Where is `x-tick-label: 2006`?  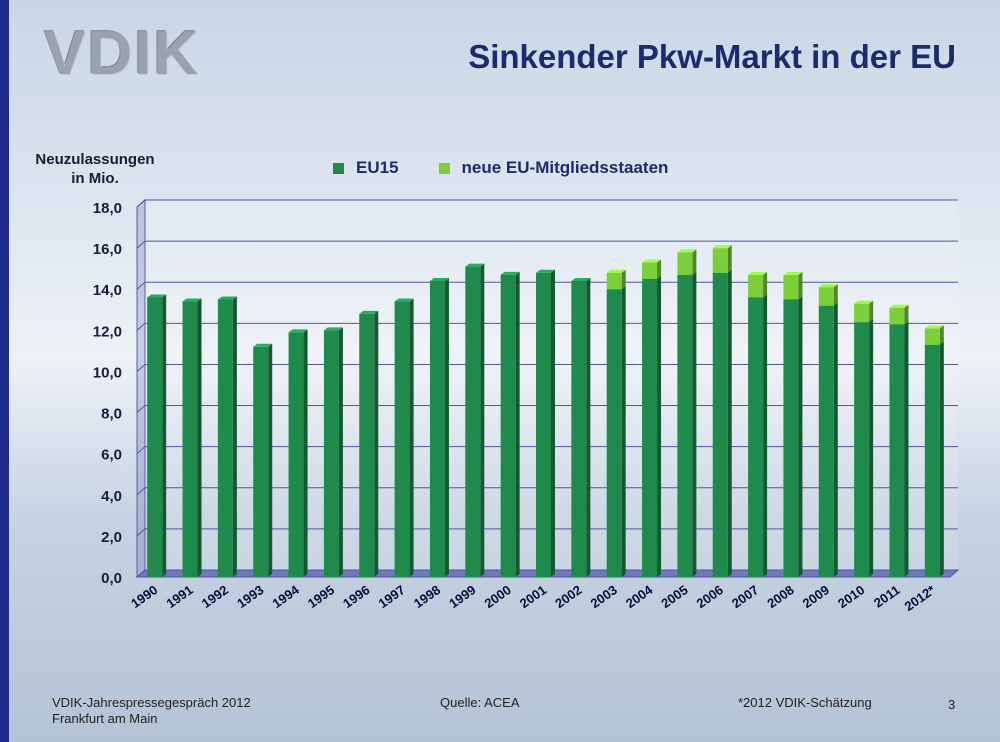
x-tick-label: 2006 is located at coordinates (710, 596).